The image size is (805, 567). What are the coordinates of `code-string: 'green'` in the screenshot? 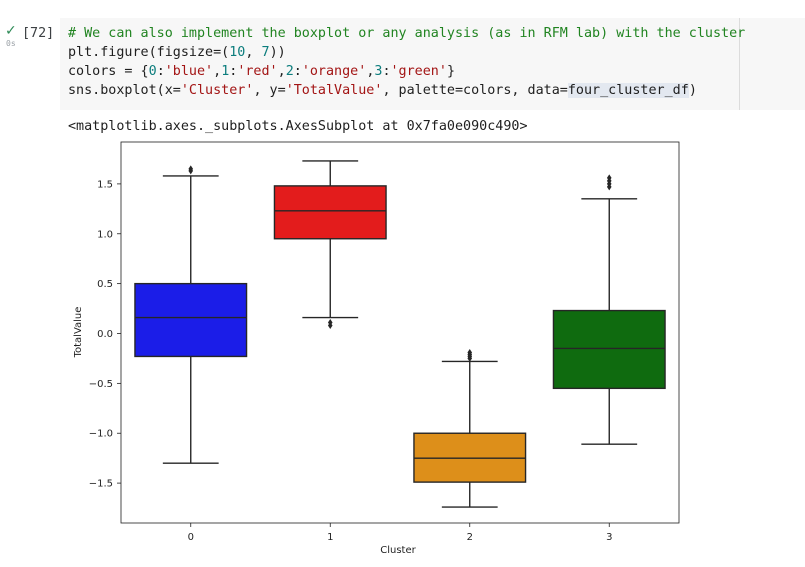 It's located at (418, 71).